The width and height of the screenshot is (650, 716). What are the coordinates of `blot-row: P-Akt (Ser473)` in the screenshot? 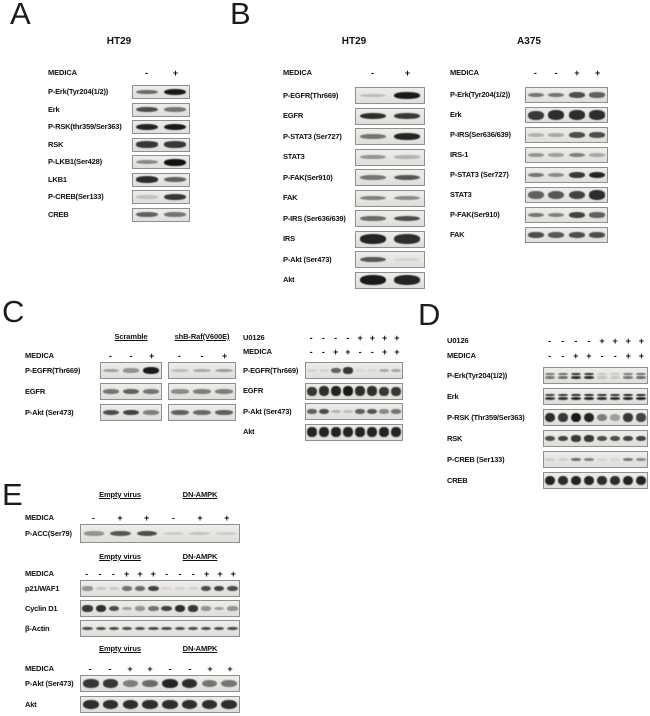 It's located at (354, 259).